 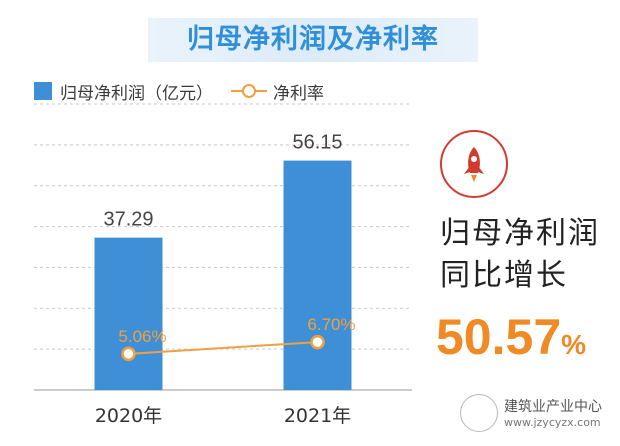 I want to click on side-label-line1: 归母净利润, so click(x=520, y=233).